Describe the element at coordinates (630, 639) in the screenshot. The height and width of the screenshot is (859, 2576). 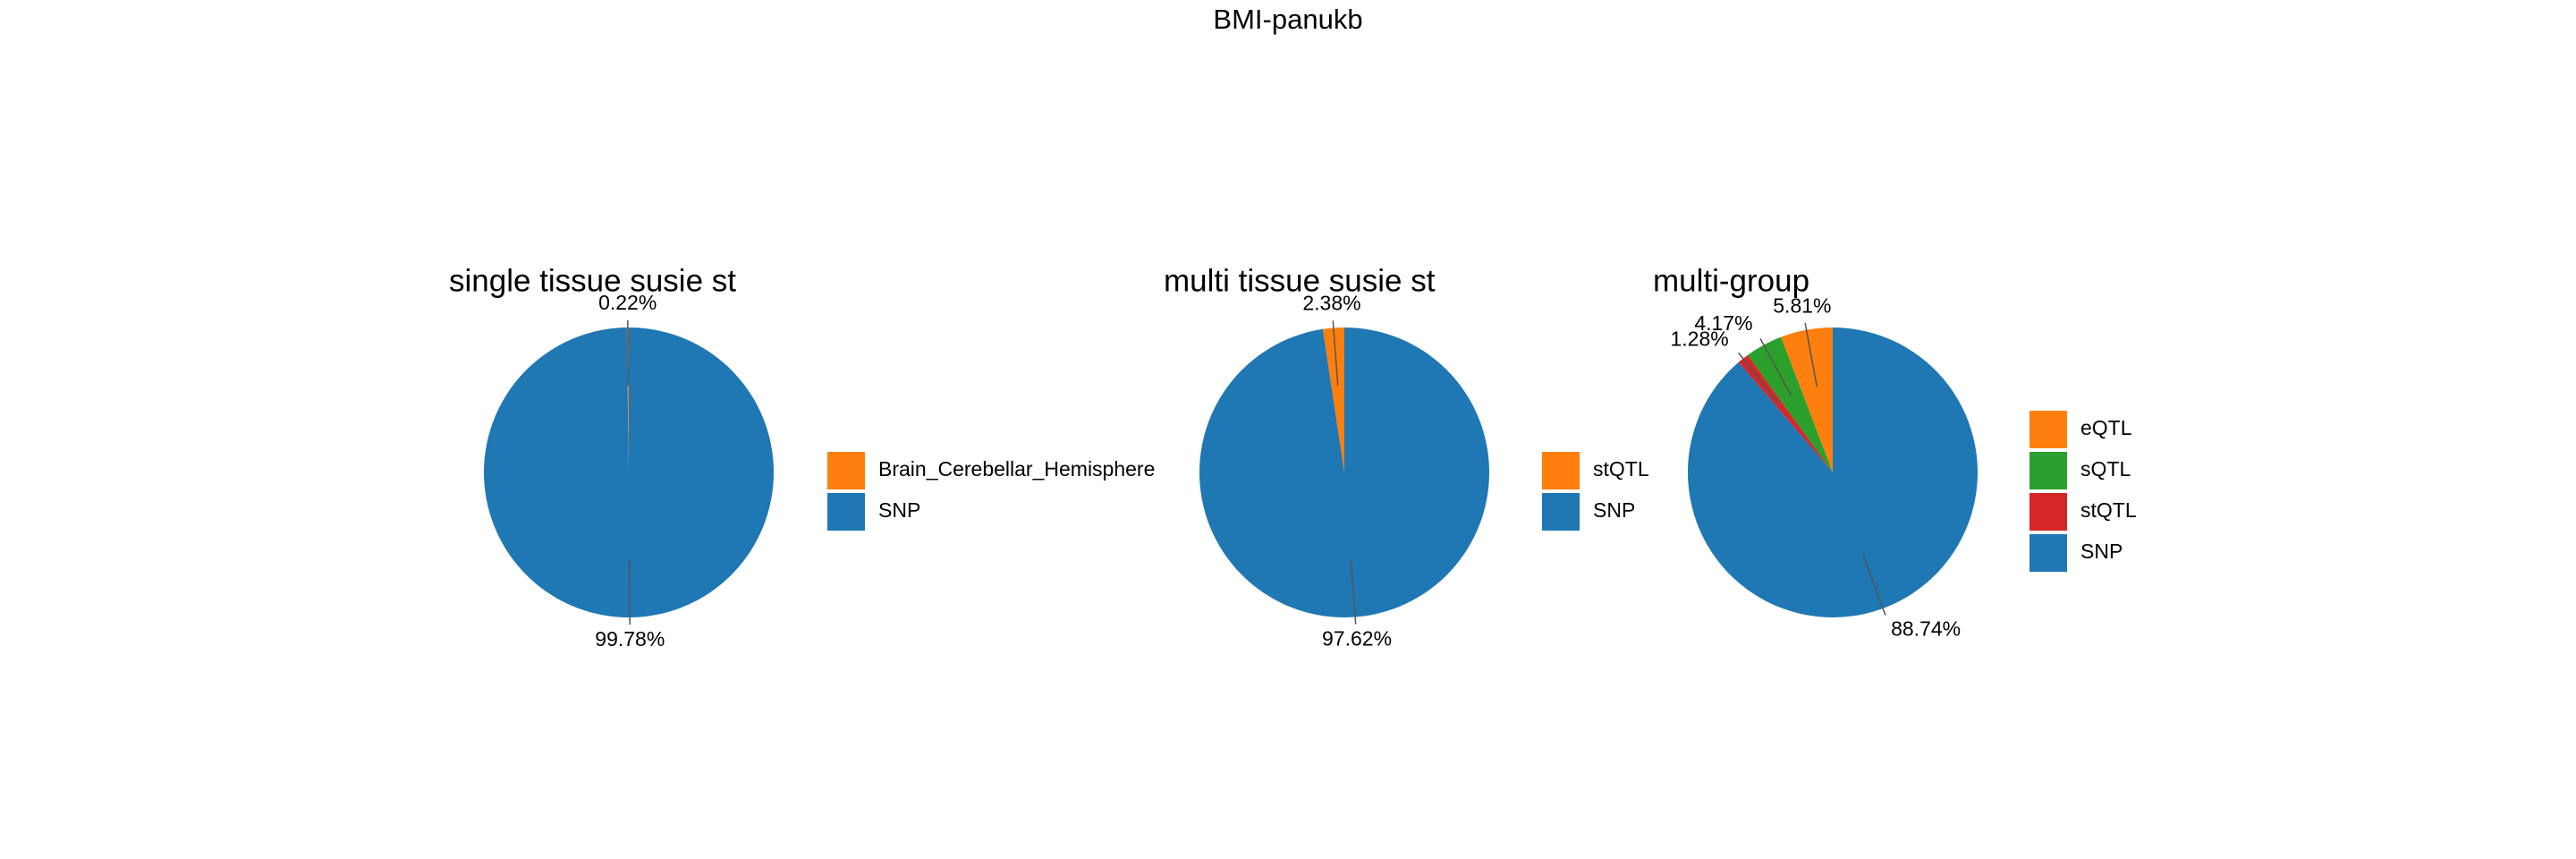
I see `value-label: 99.78%` at that location.